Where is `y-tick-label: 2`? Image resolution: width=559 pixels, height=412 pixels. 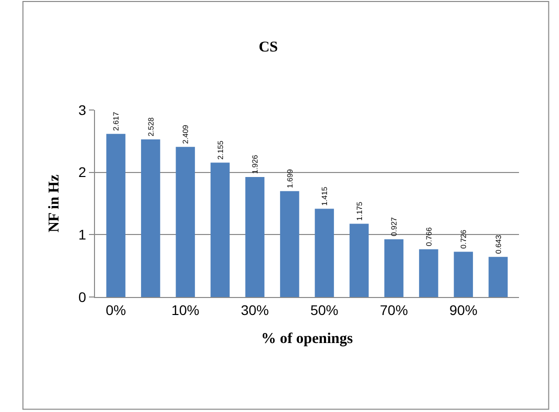 y-tick-label: 2 is located at coordinates (82, 172).